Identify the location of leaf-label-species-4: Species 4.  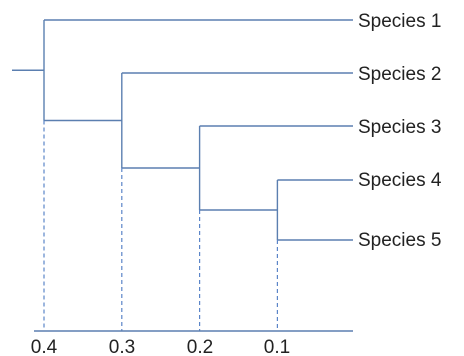
(400, 180).